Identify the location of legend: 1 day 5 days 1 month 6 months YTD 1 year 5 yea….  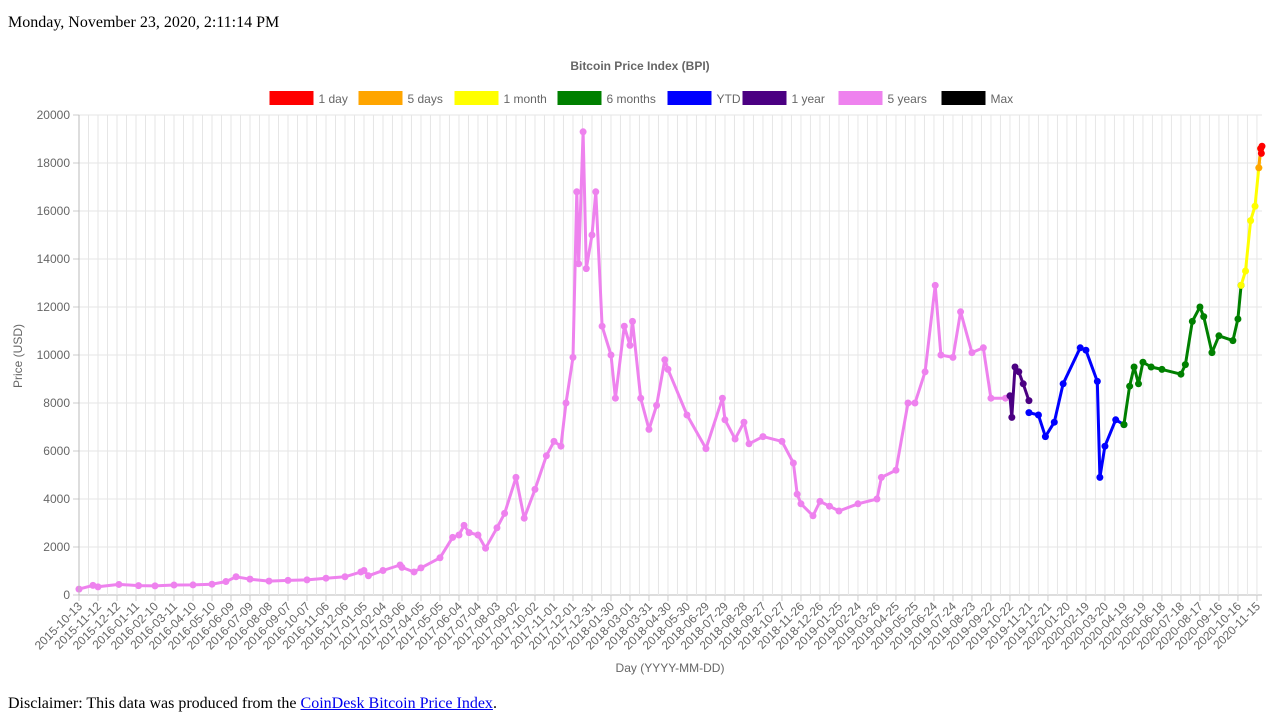
(641, 98).